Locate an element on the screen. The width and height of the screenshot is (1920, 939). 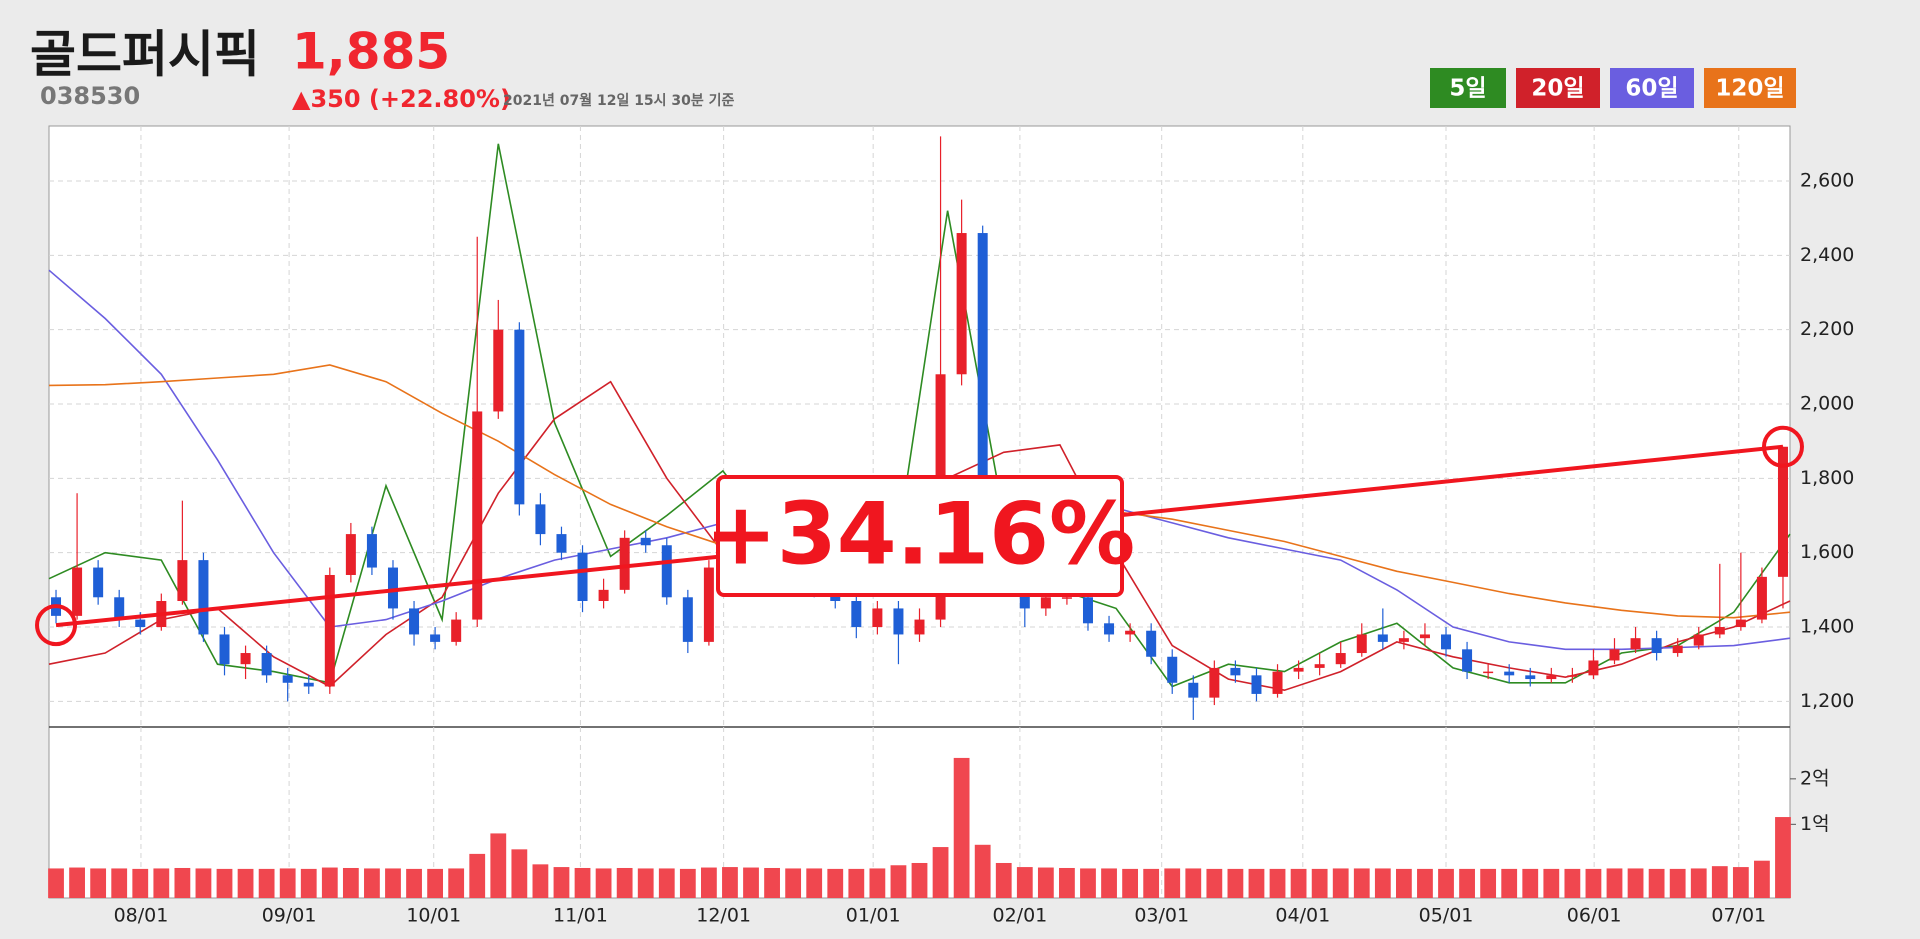
legend-button: 20일 is located at coordinates (1558, 88).